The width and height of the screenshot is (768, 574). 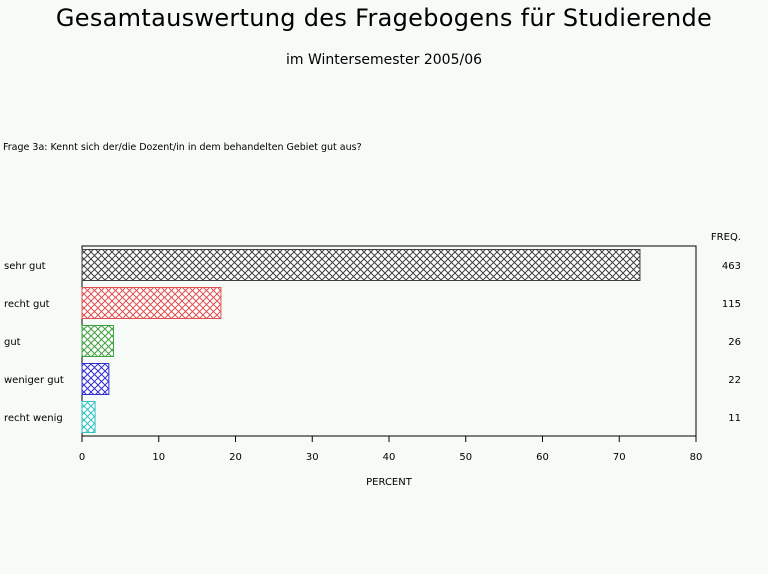 I want to click on chart-subtitle: im Wintersemester 2005/06, so click(x=384, y=60).